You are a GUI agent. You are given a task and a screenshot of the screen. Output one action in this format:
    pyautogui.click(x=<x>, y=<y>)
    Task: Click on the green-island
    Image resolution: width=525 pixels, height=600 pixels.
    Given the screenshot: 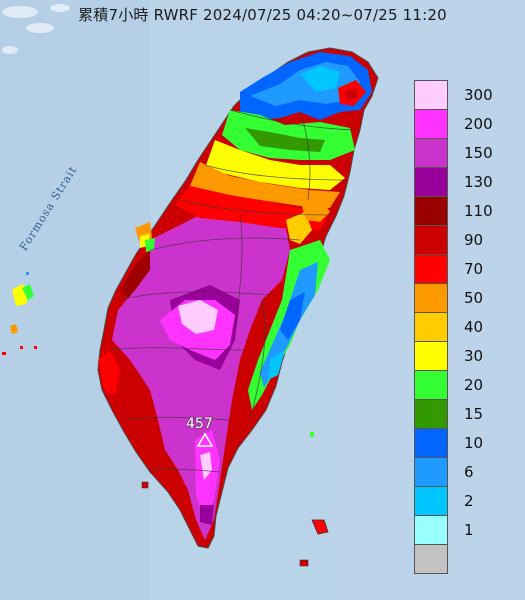 What is the action you would take?
    pyautogui.click(x=320, y=527)
    